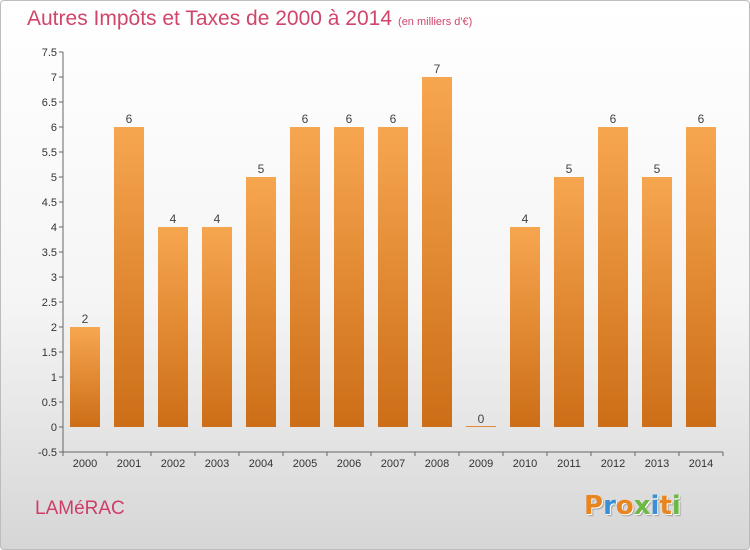  Describe the element at coordinates (47, 453) in the screenshot. I see `y-tick-label: -0.5` at that location.